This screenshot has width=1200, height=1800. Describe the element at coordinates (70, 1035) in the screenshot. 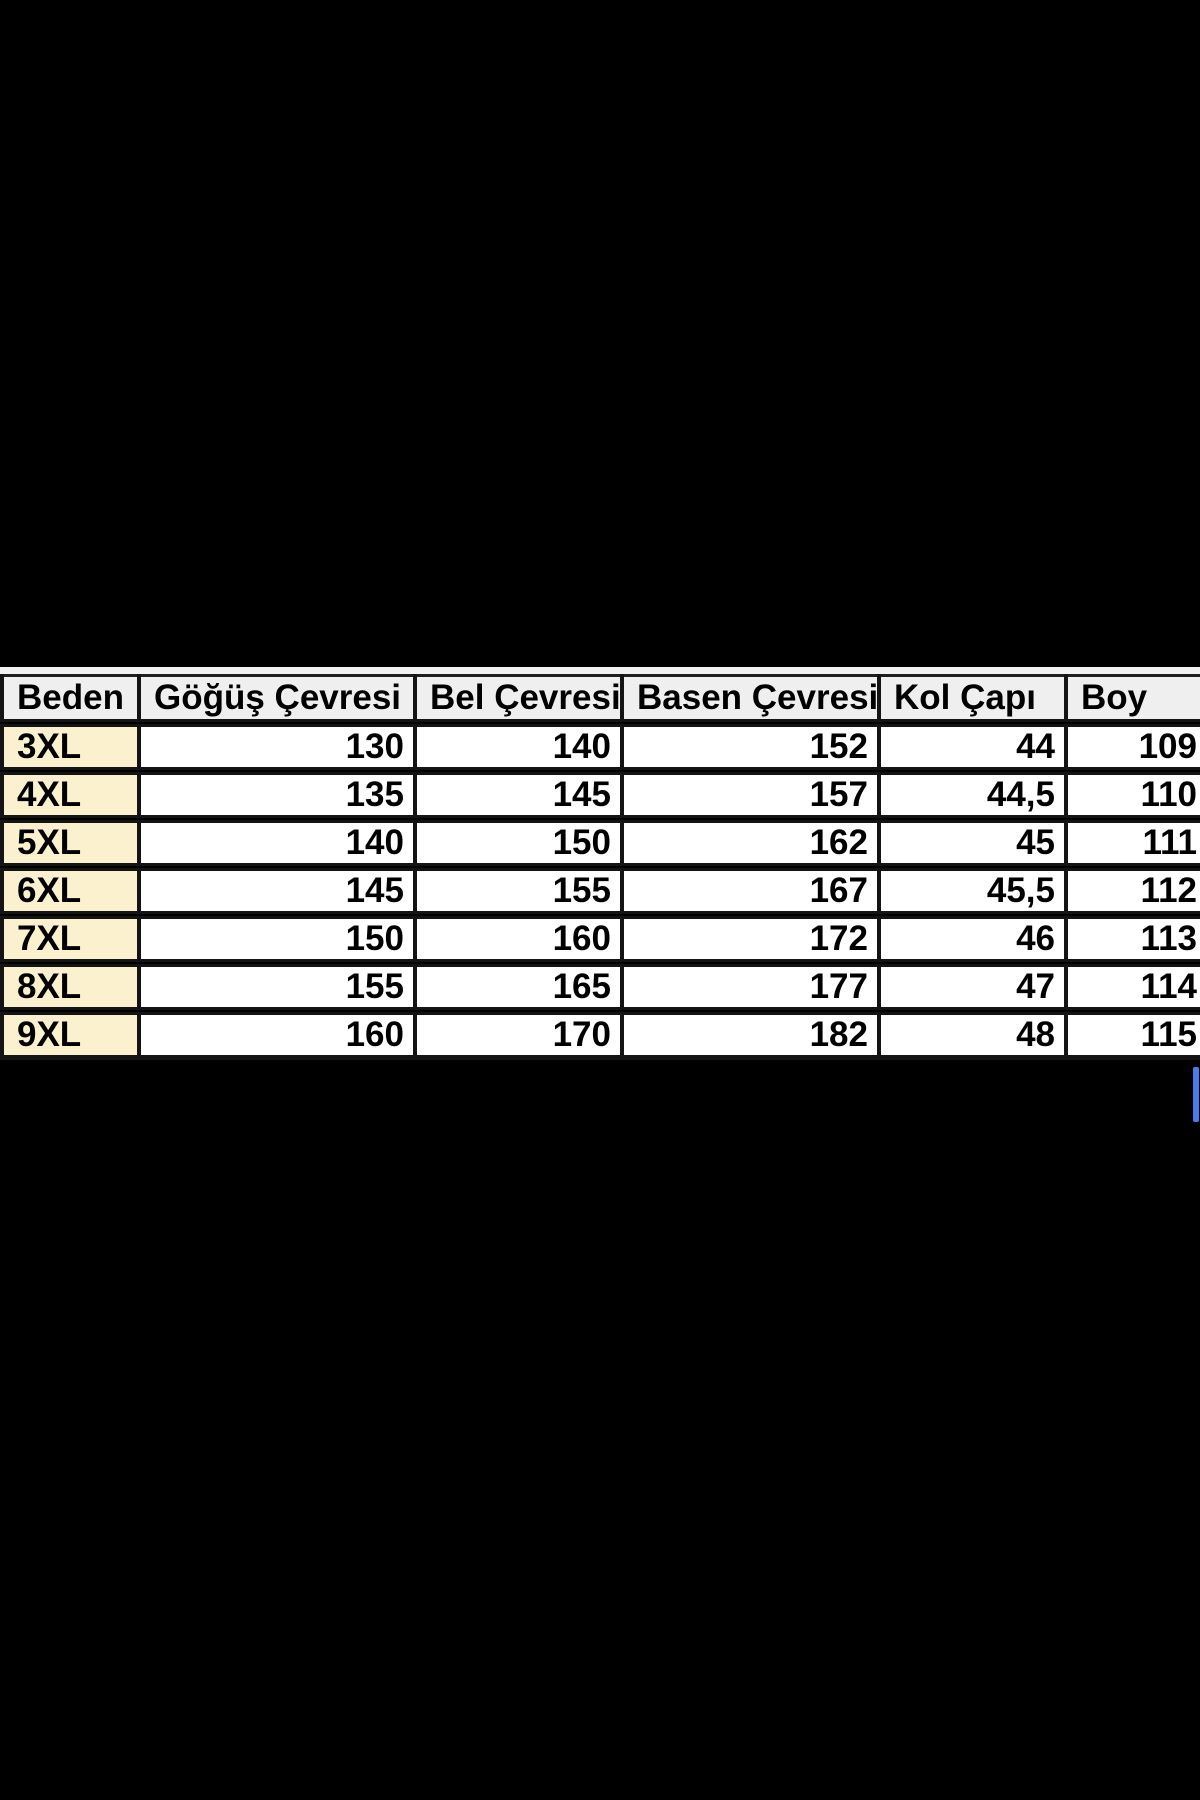

I see `cell-size: 9XL` at that location.